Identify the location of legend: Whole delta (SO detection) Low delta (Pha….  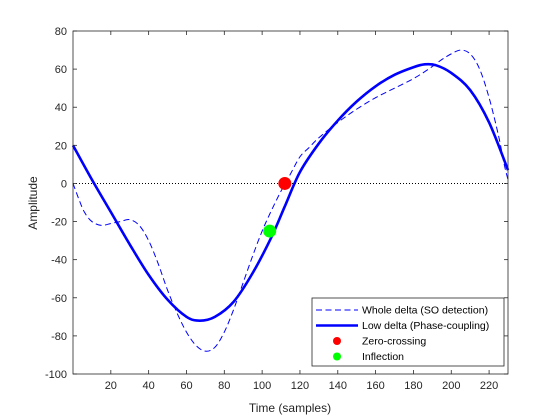
(408, 332).